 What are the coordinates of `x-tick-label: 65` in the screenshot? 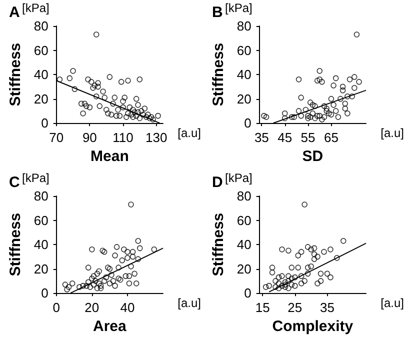 It's located at (331, 138).